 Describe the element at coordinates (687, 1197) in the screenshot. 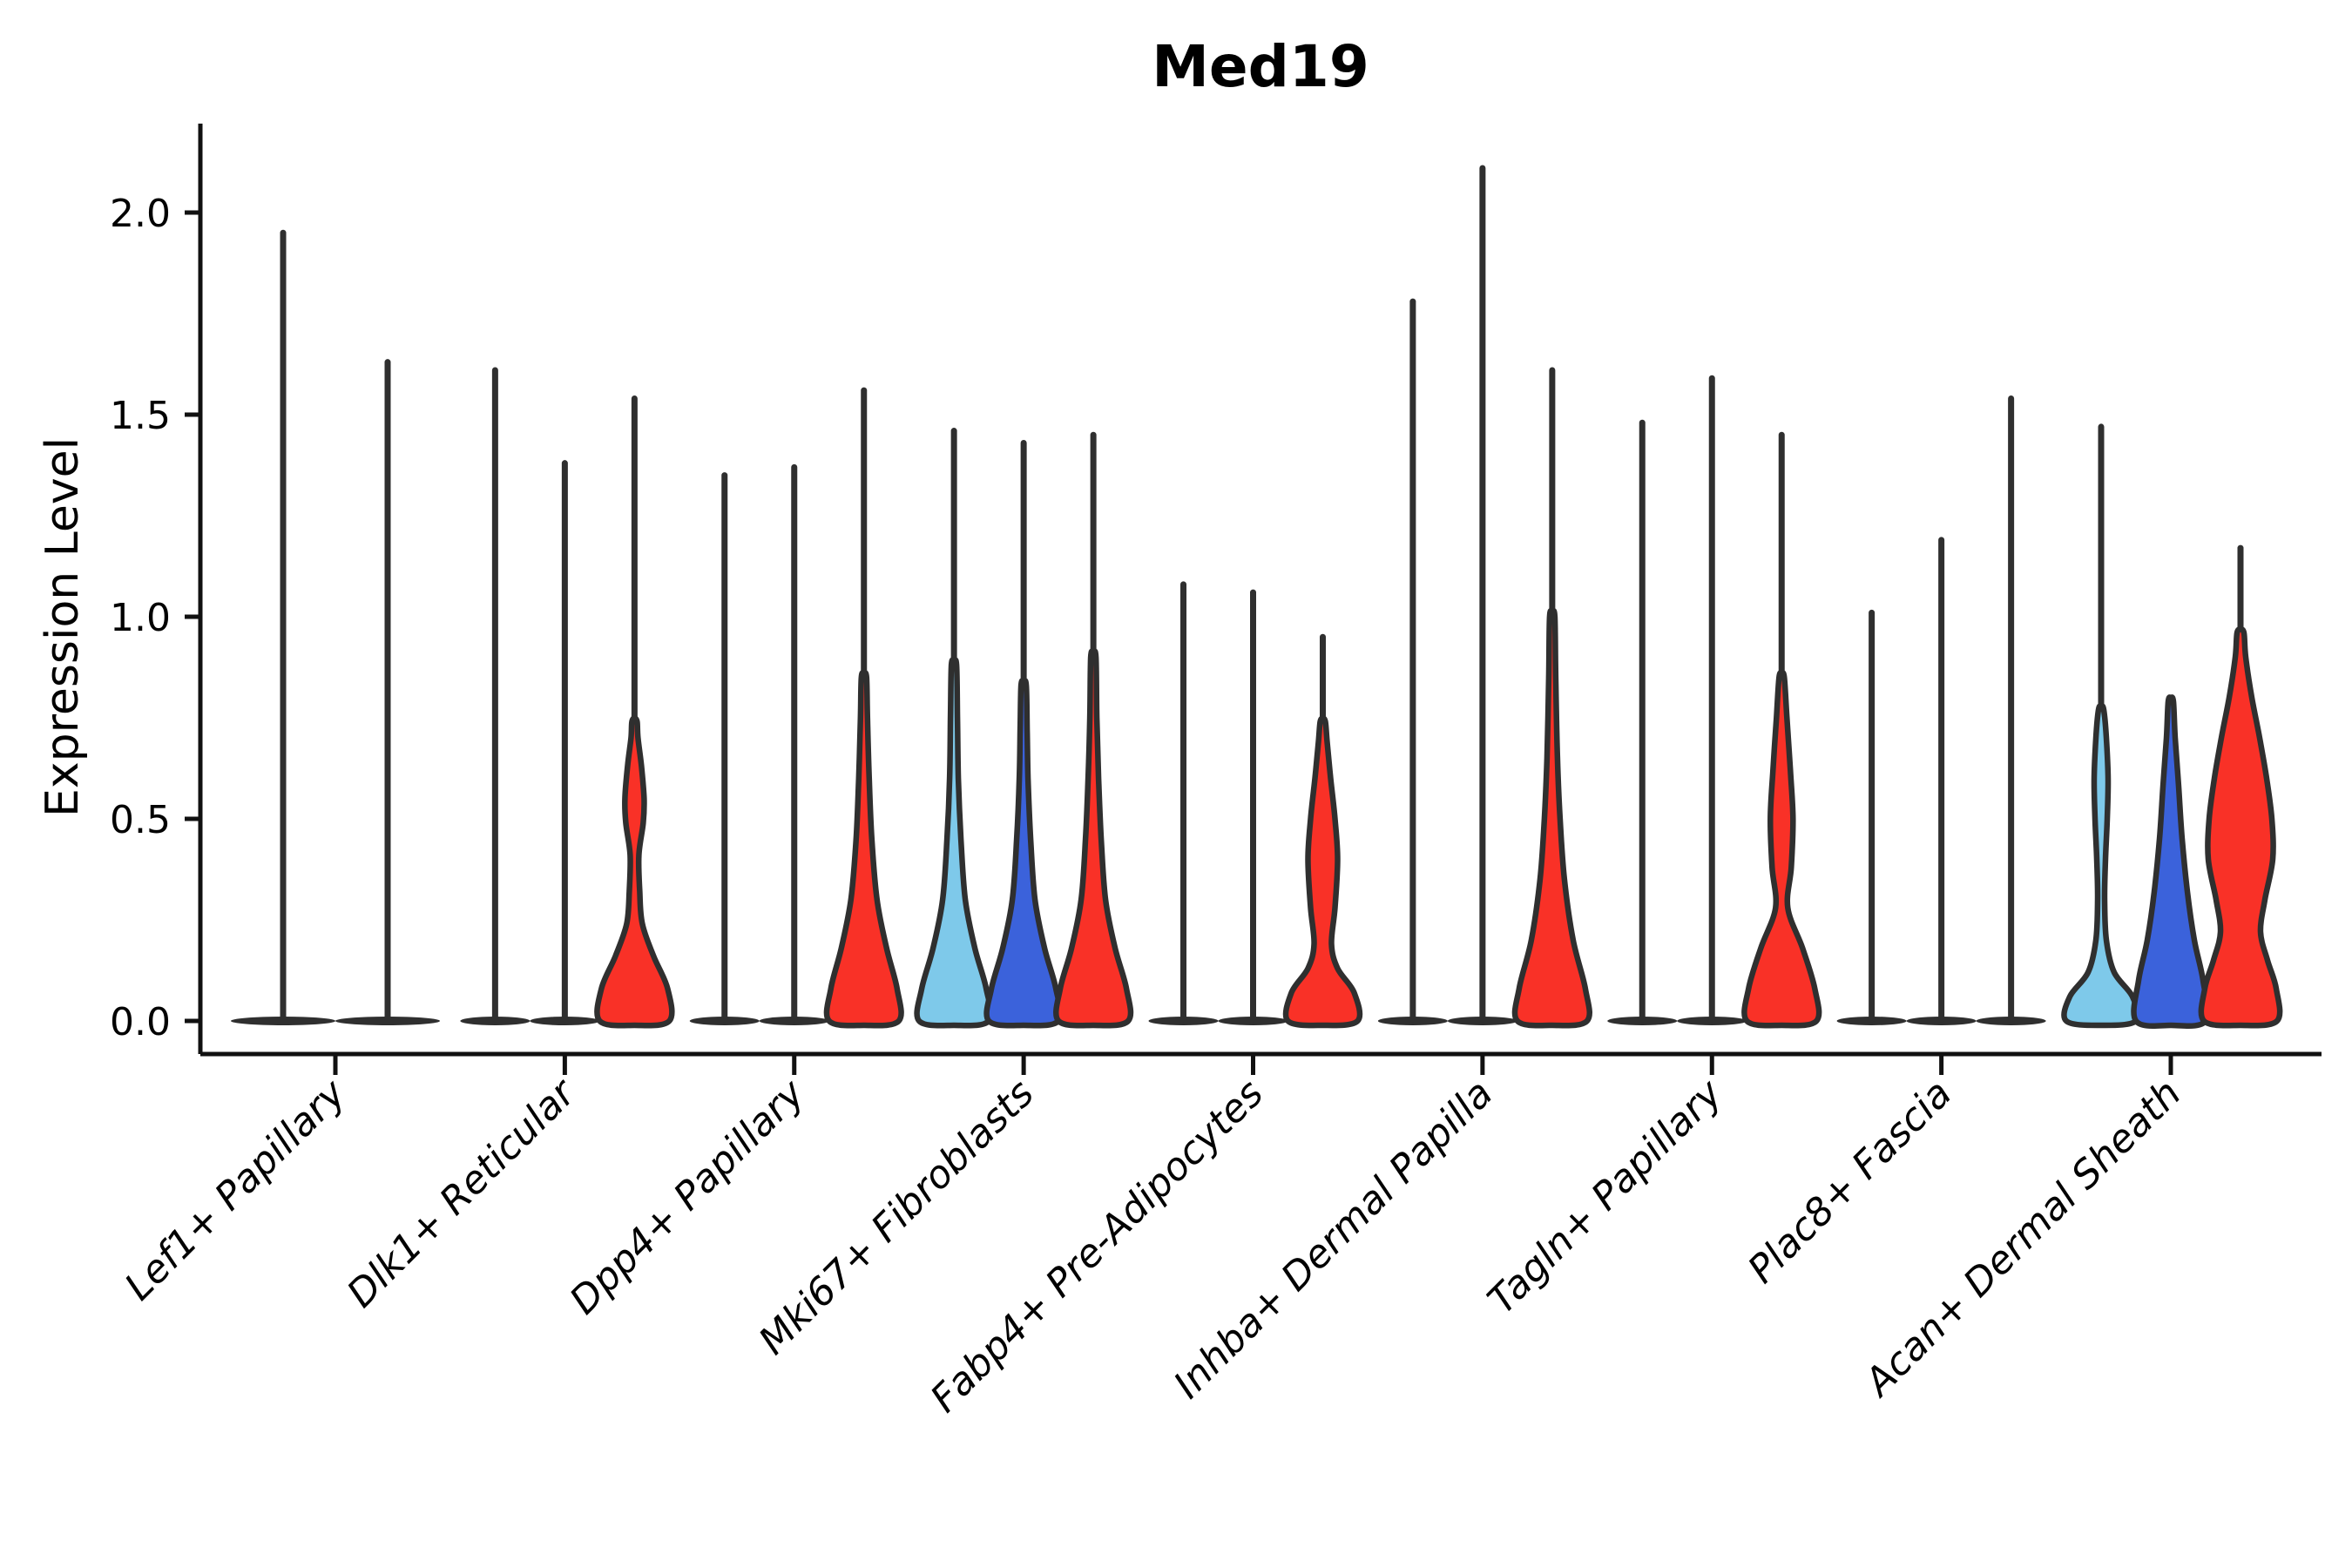

I see `x-tick-label: Dpp4+ Papillary` at that location.